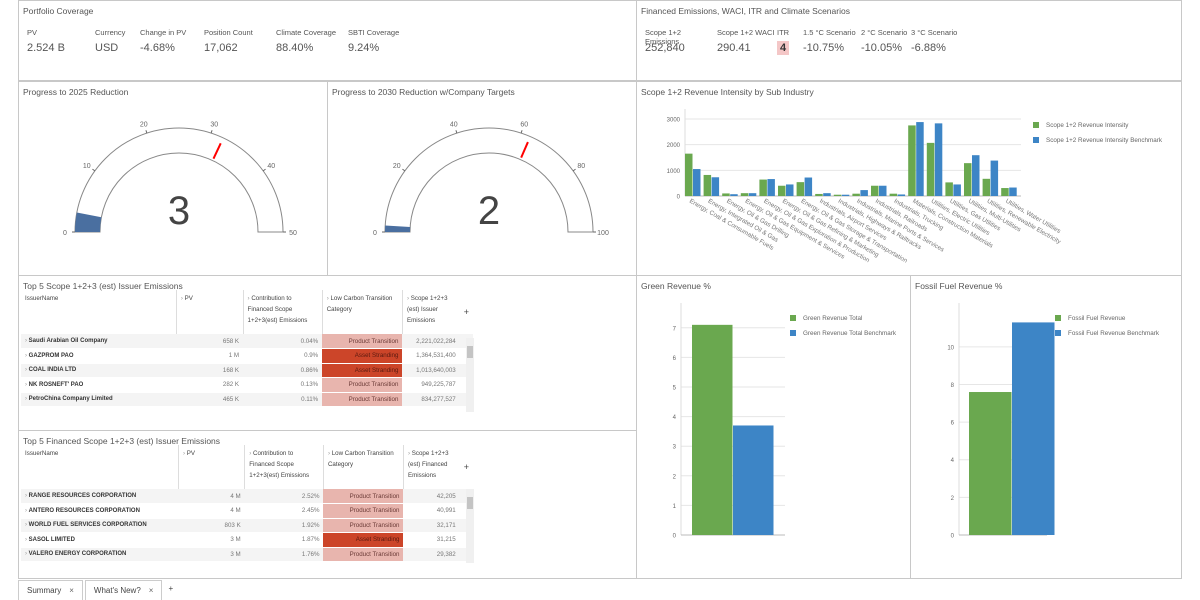  I want to click on kpi-value: 290.41, so click(747, 48).